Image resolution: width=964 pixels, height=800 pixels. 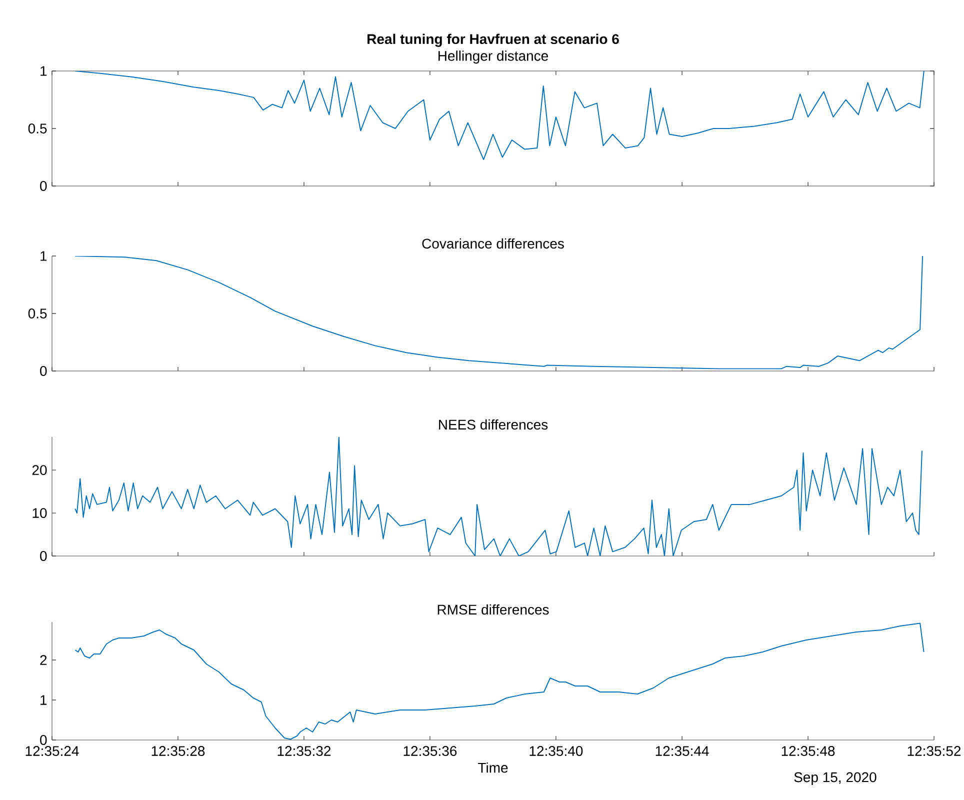 What do you see at coordinates (304, 751) in the screenshot?
I see `x-tick-label: 12:35:32` at bounding box center [304, 751].